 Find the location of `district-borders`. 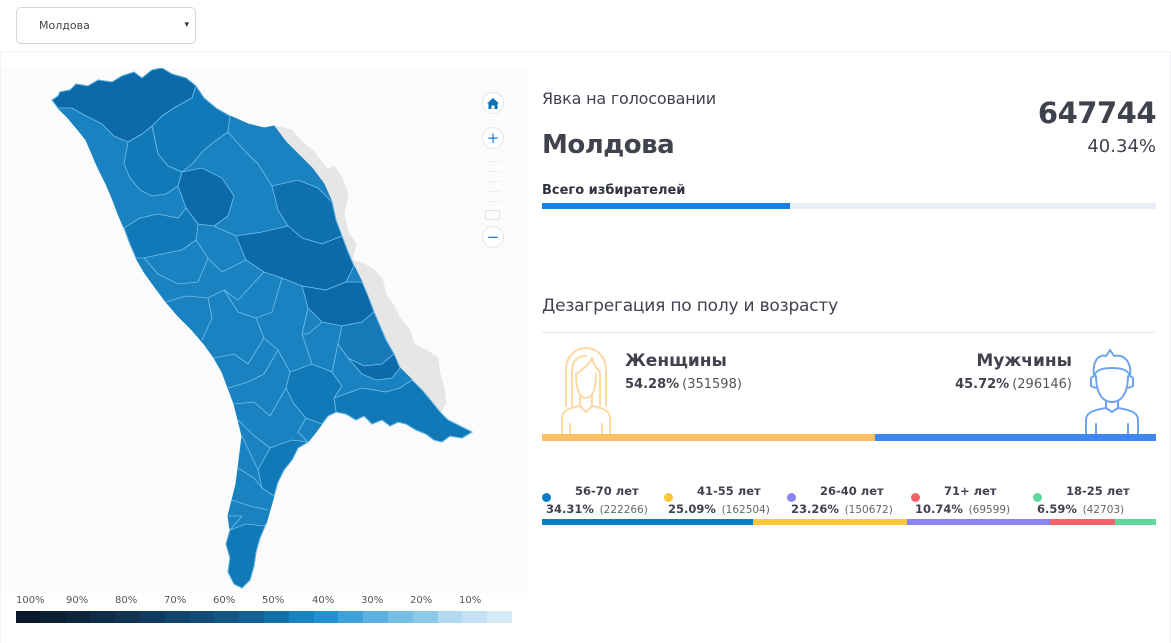

district-borders is located at coordinates (241, 331).